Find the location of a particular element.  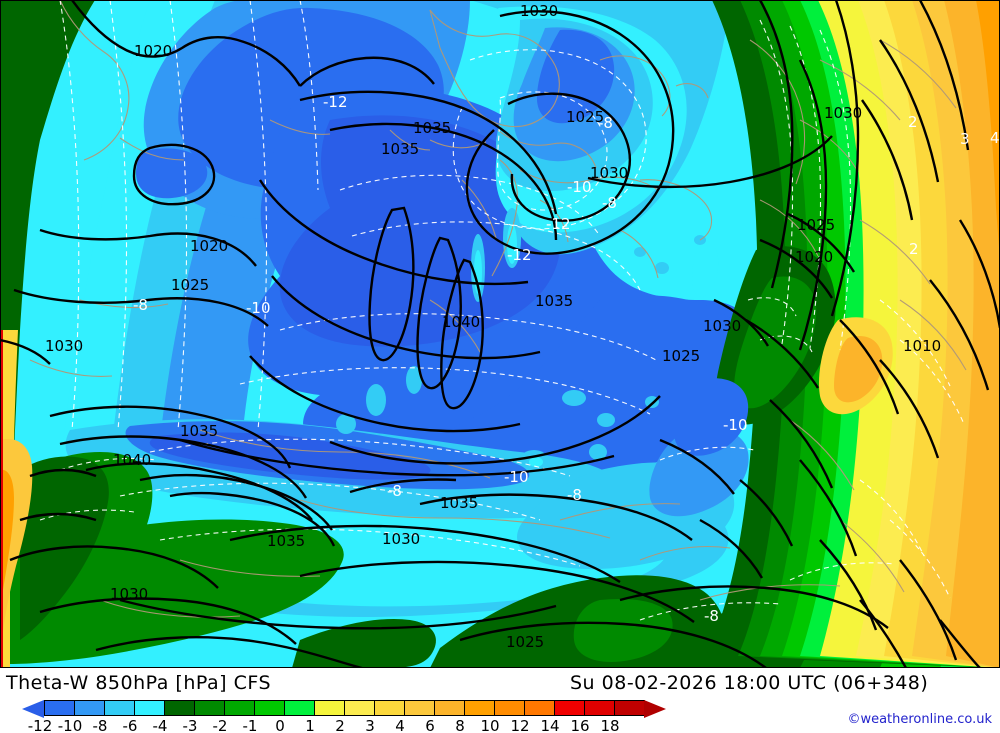

colorbar-tick: 0 is located at coordinates (280, 725).